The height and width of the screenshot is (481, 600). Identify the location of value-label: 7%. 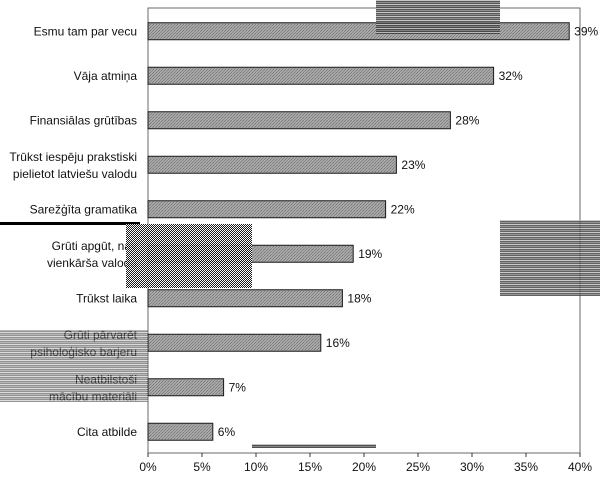
(238, 387).